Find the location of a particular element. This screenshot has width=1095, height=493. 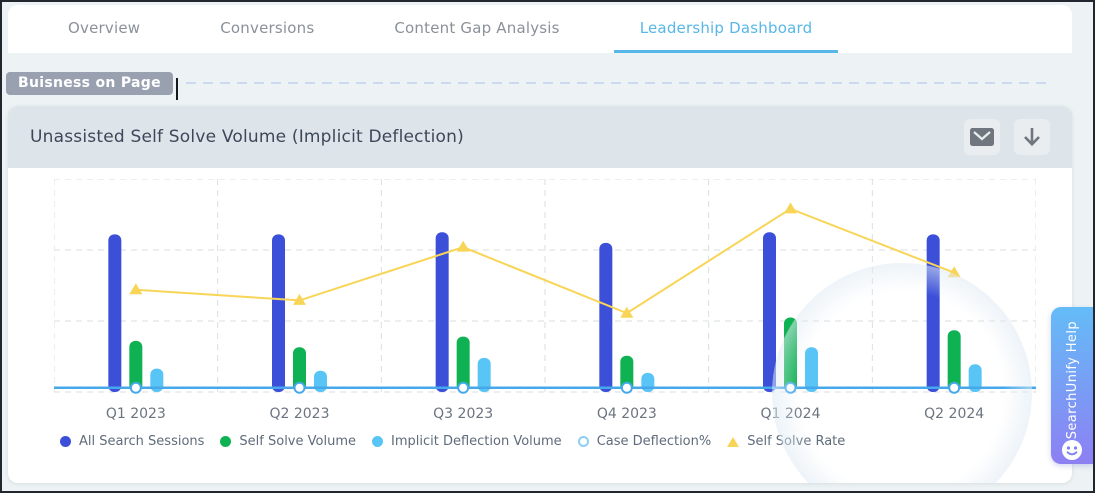

business-on-page-badge: Buisness on Page is located at coordinates (89, 83).